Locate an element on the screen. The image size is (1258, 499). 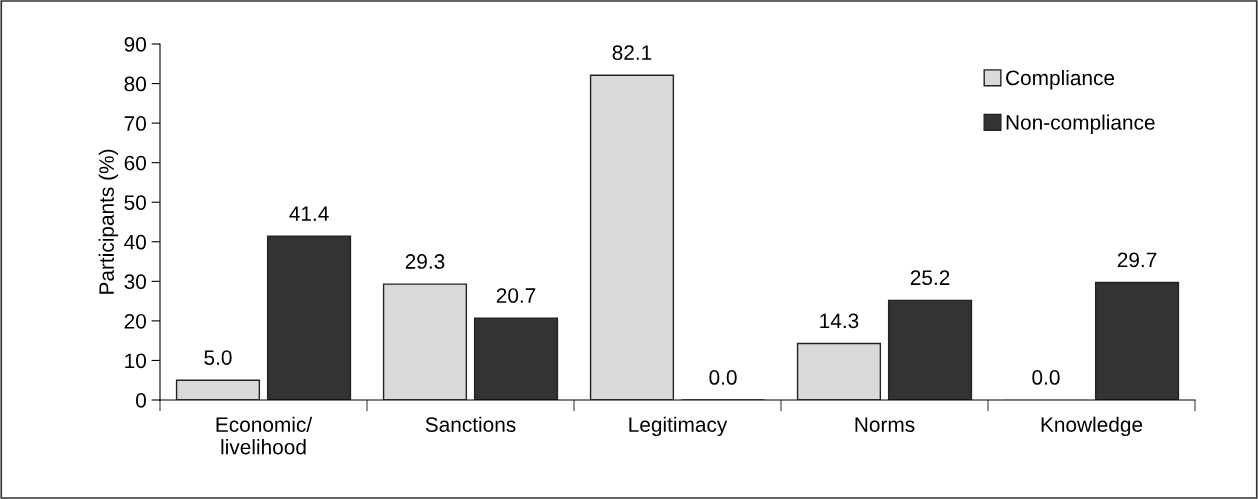
y-tick-label: 80 is located at coordinates (135, 84).